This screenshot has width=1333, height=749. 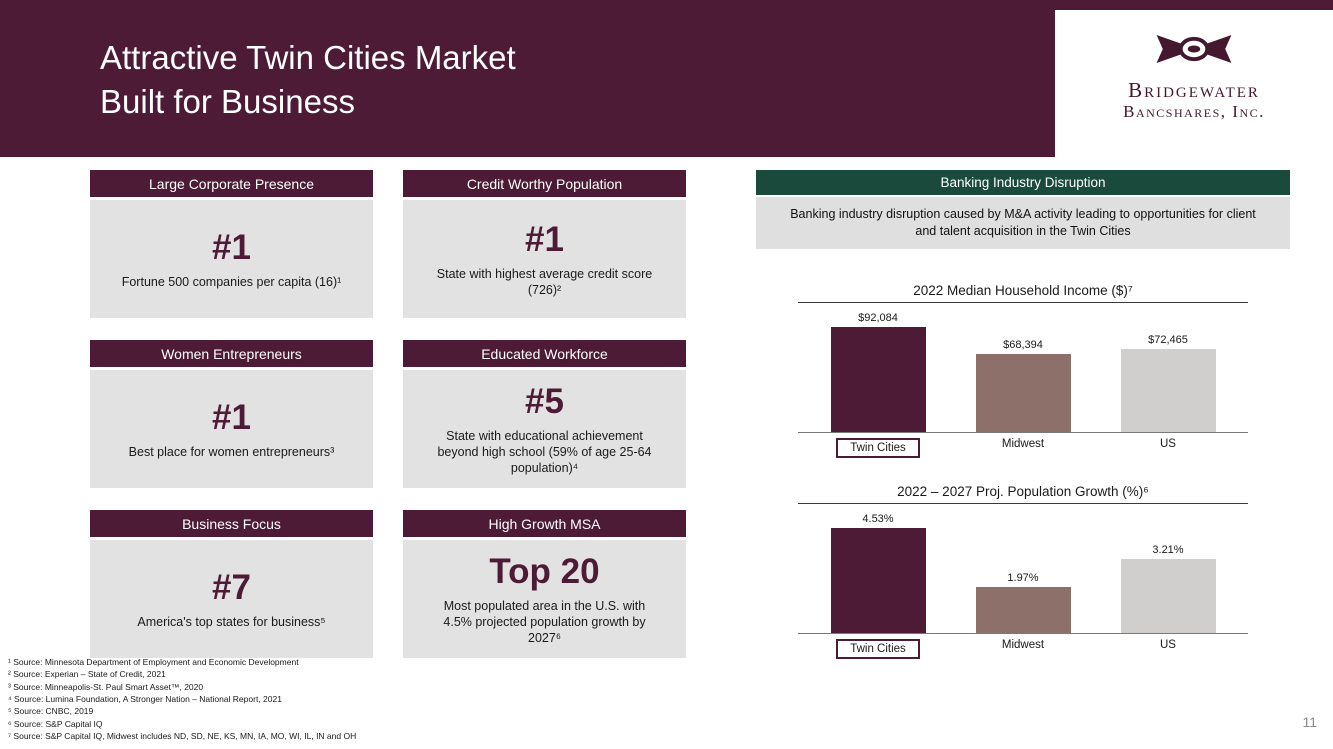 I want to click on footnote-line: ⁵ Source: CNBC, 2019, so click(x=51, y=711).